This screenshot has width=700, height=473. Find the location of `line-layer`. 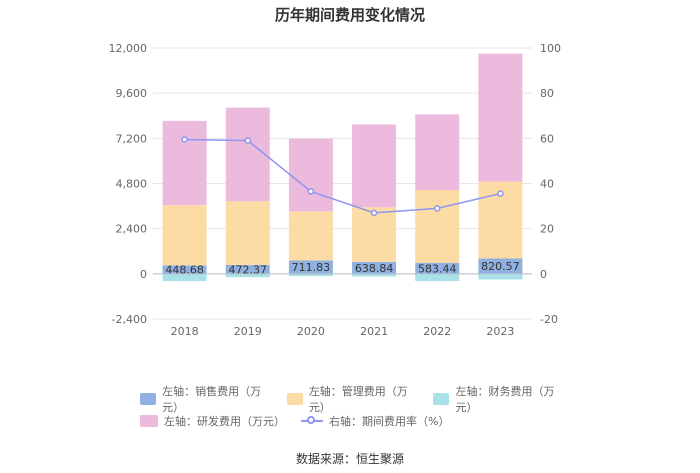

line-layer is located at coordinates (342, 176).